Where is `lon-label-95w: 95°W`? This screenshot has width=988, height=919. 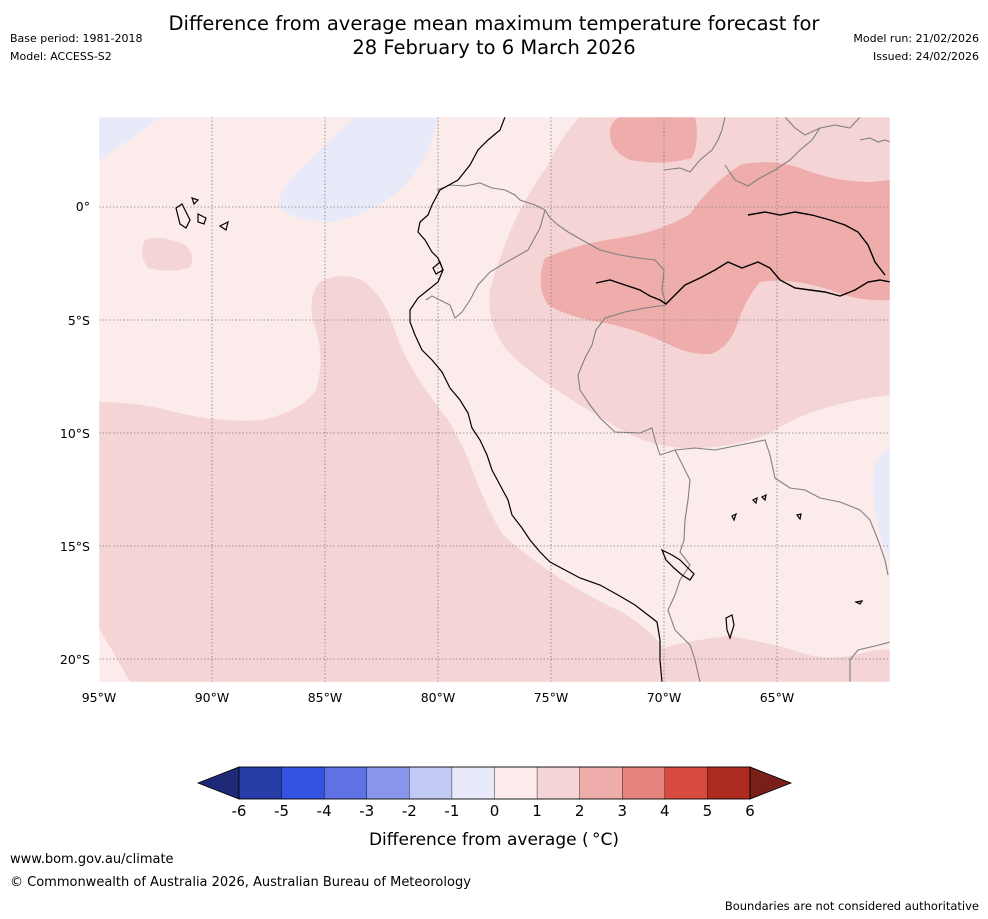
lon-label-95w: 95°W is located at coordinates (99, 697).